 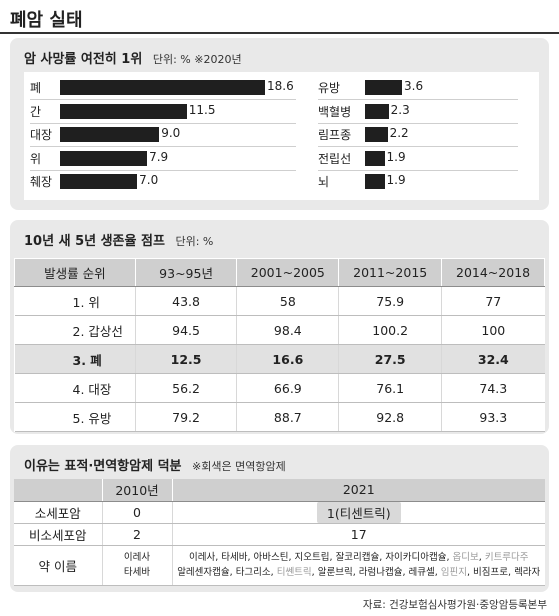 What do you see at coordinates (287, 301) in the screenshot?
I see `table-cell: 58` at bounding box center [287, 301].